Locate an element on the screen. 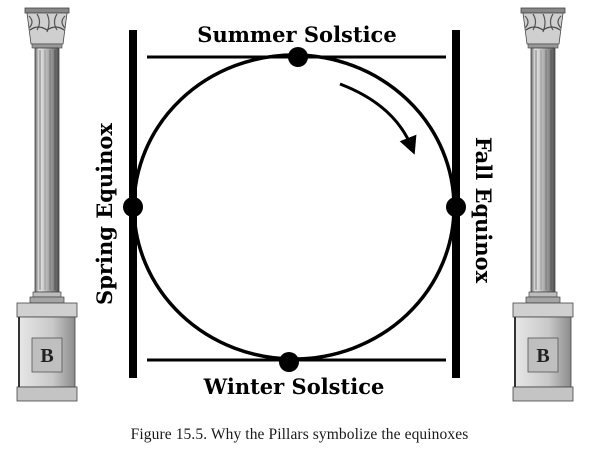 This screenshot has height=463, width=599. spring-equinox-dot is located at coordinates (133, 207).